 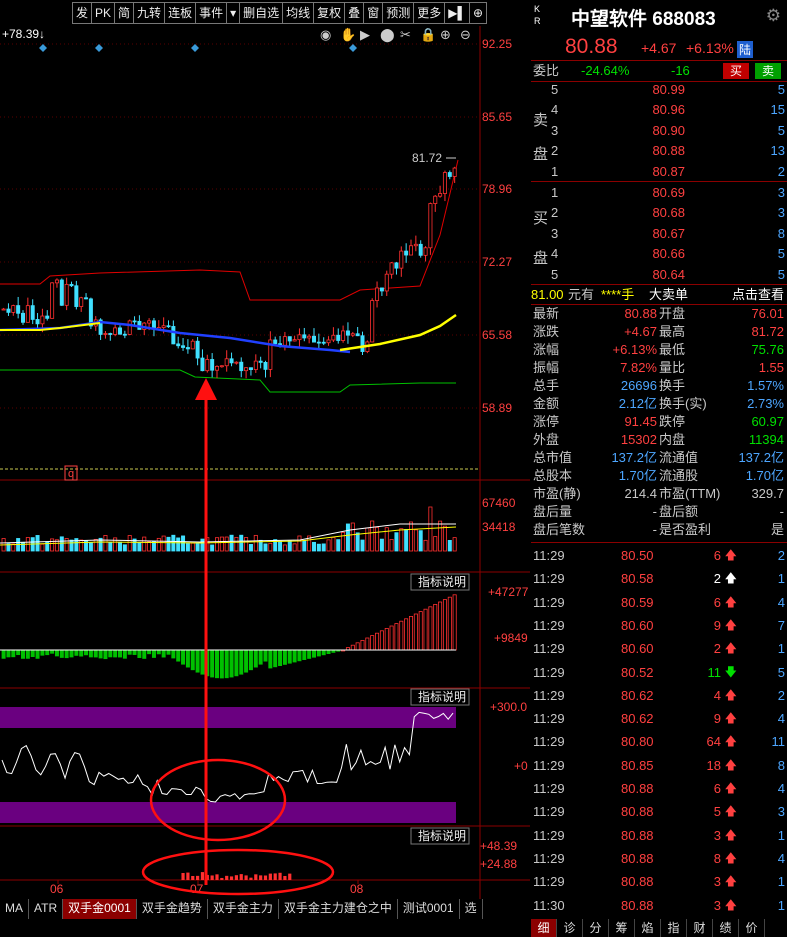 I want to click on toolbar-btn-15: ⊕, so click(x=478, y=13).